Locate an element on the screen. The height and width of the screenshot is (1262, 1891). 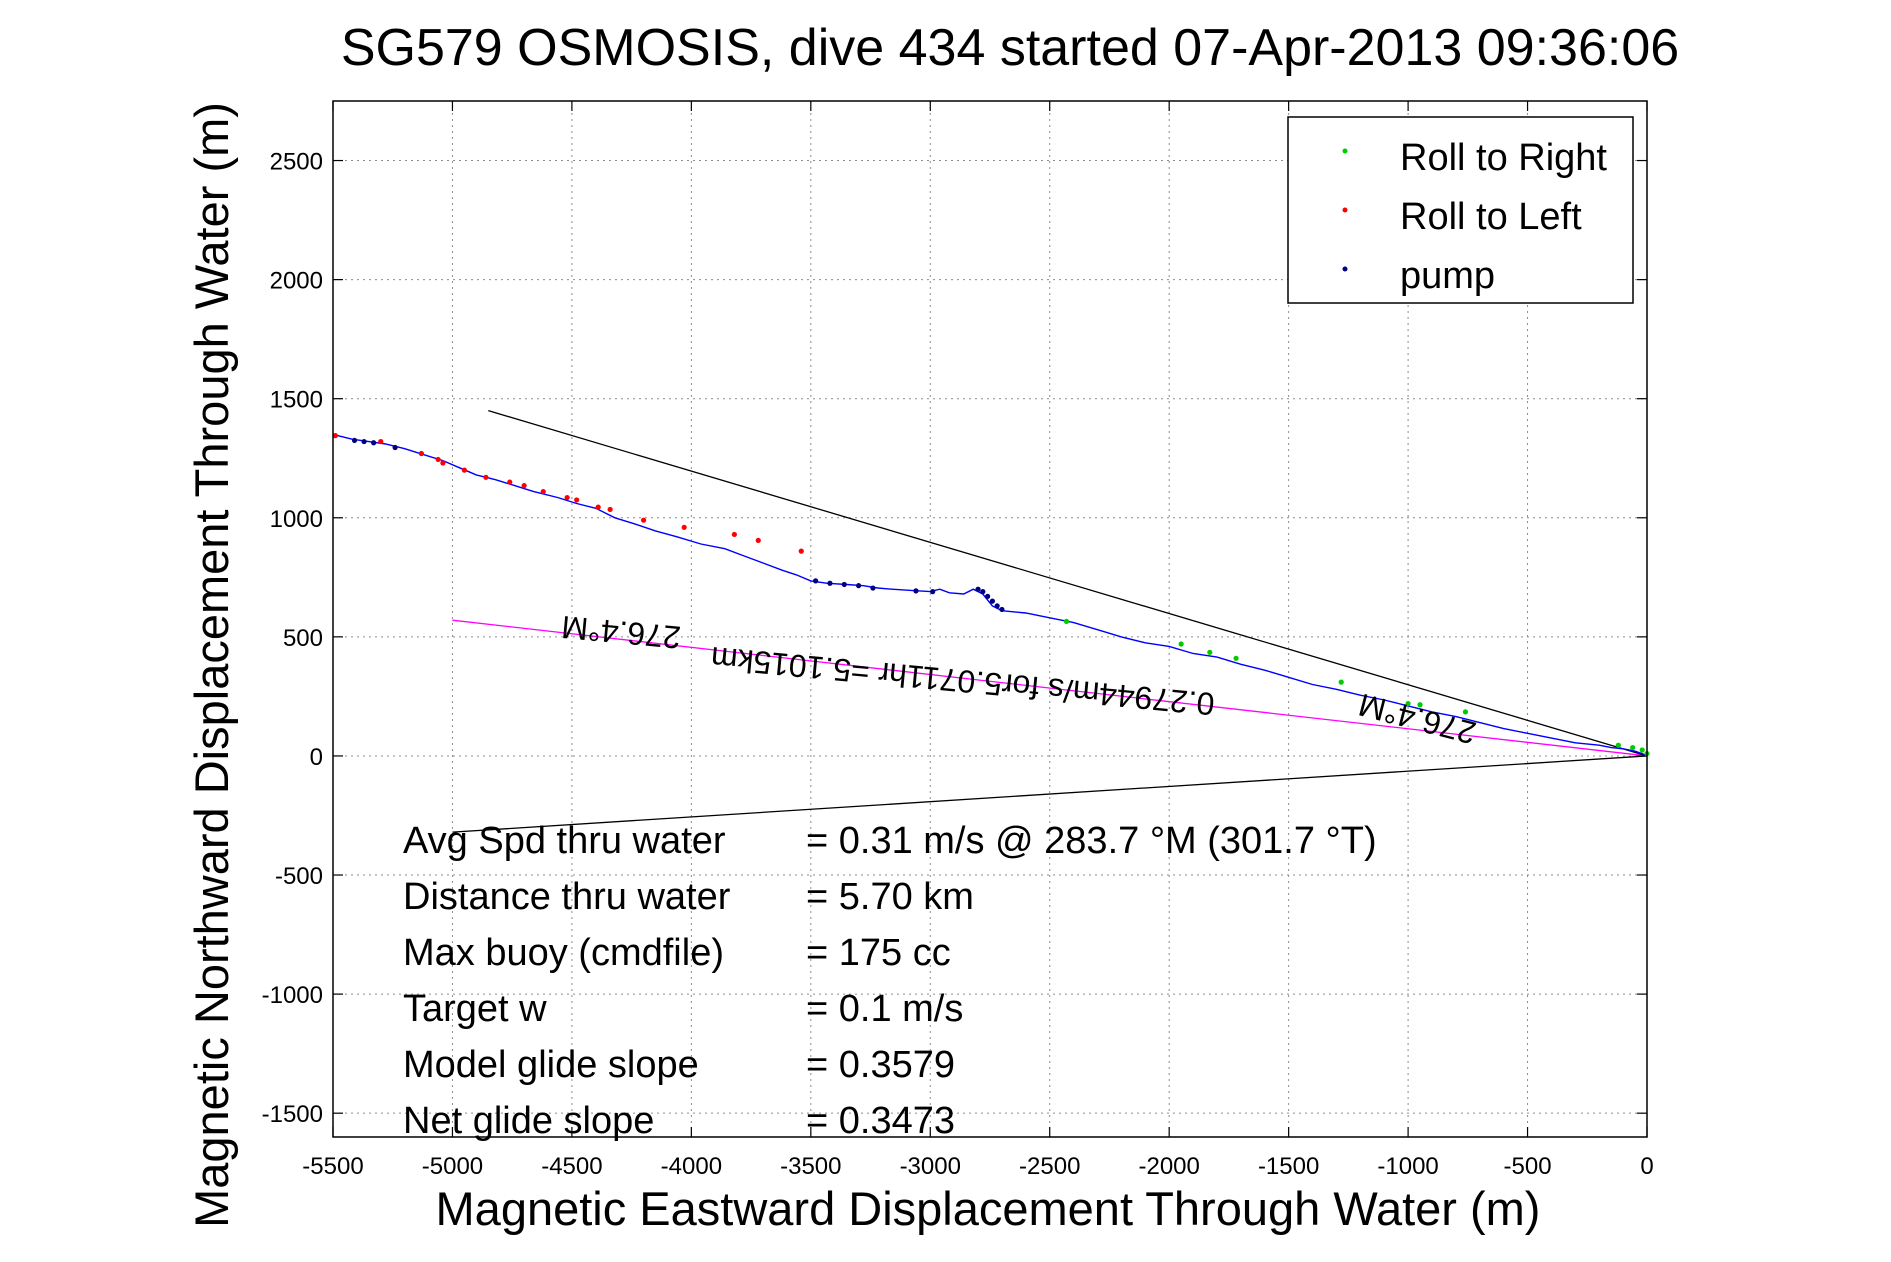
stat-label: Target w is located at coordinates (475, 1009).